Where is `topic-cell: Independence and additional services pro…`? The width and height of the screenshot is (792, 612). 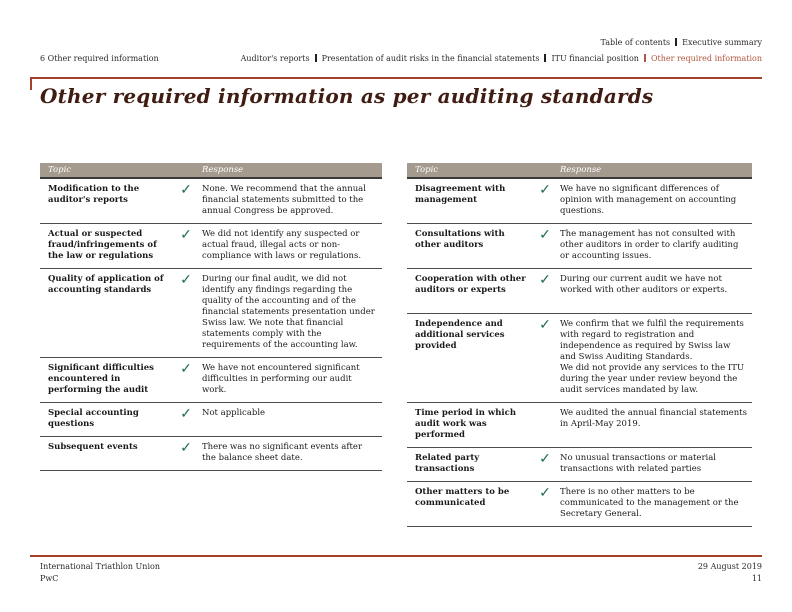 topic-cell: Independence and additional services pro… is located at coordinates (460, 335).